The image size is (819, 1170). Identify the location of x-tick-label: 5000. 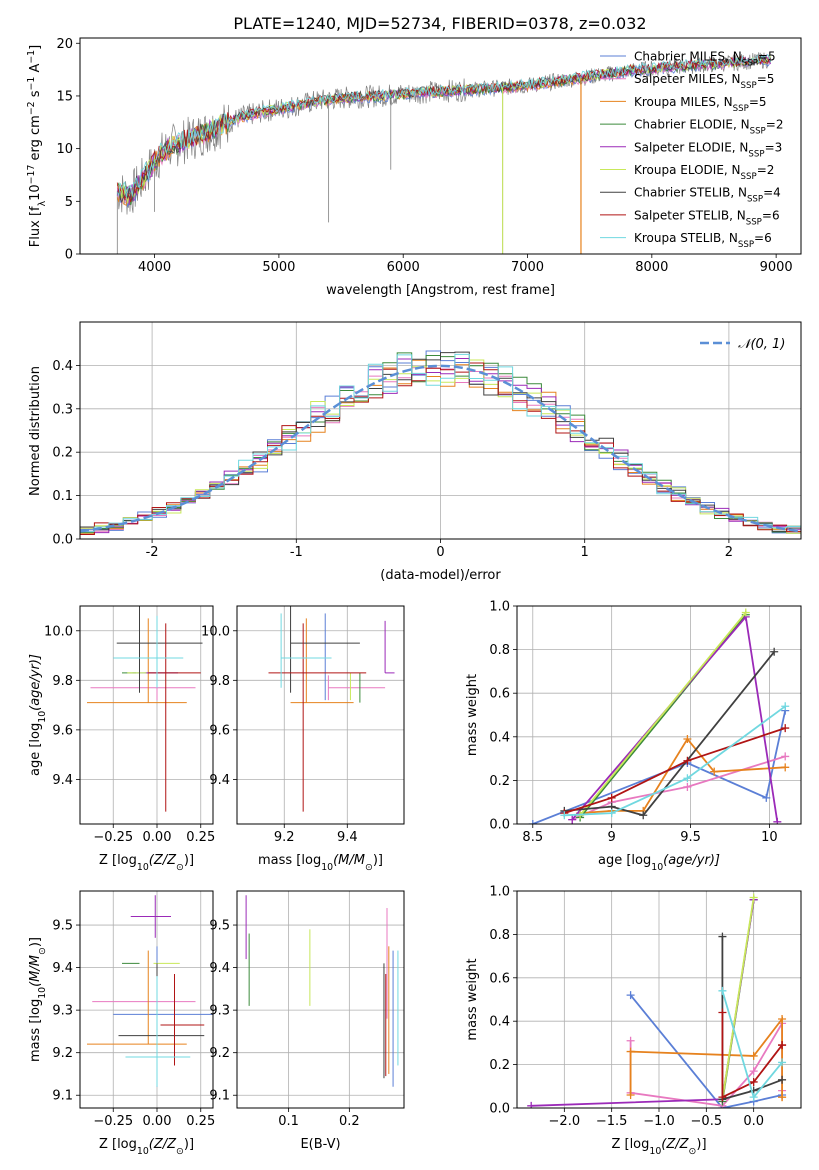
(278, 267).